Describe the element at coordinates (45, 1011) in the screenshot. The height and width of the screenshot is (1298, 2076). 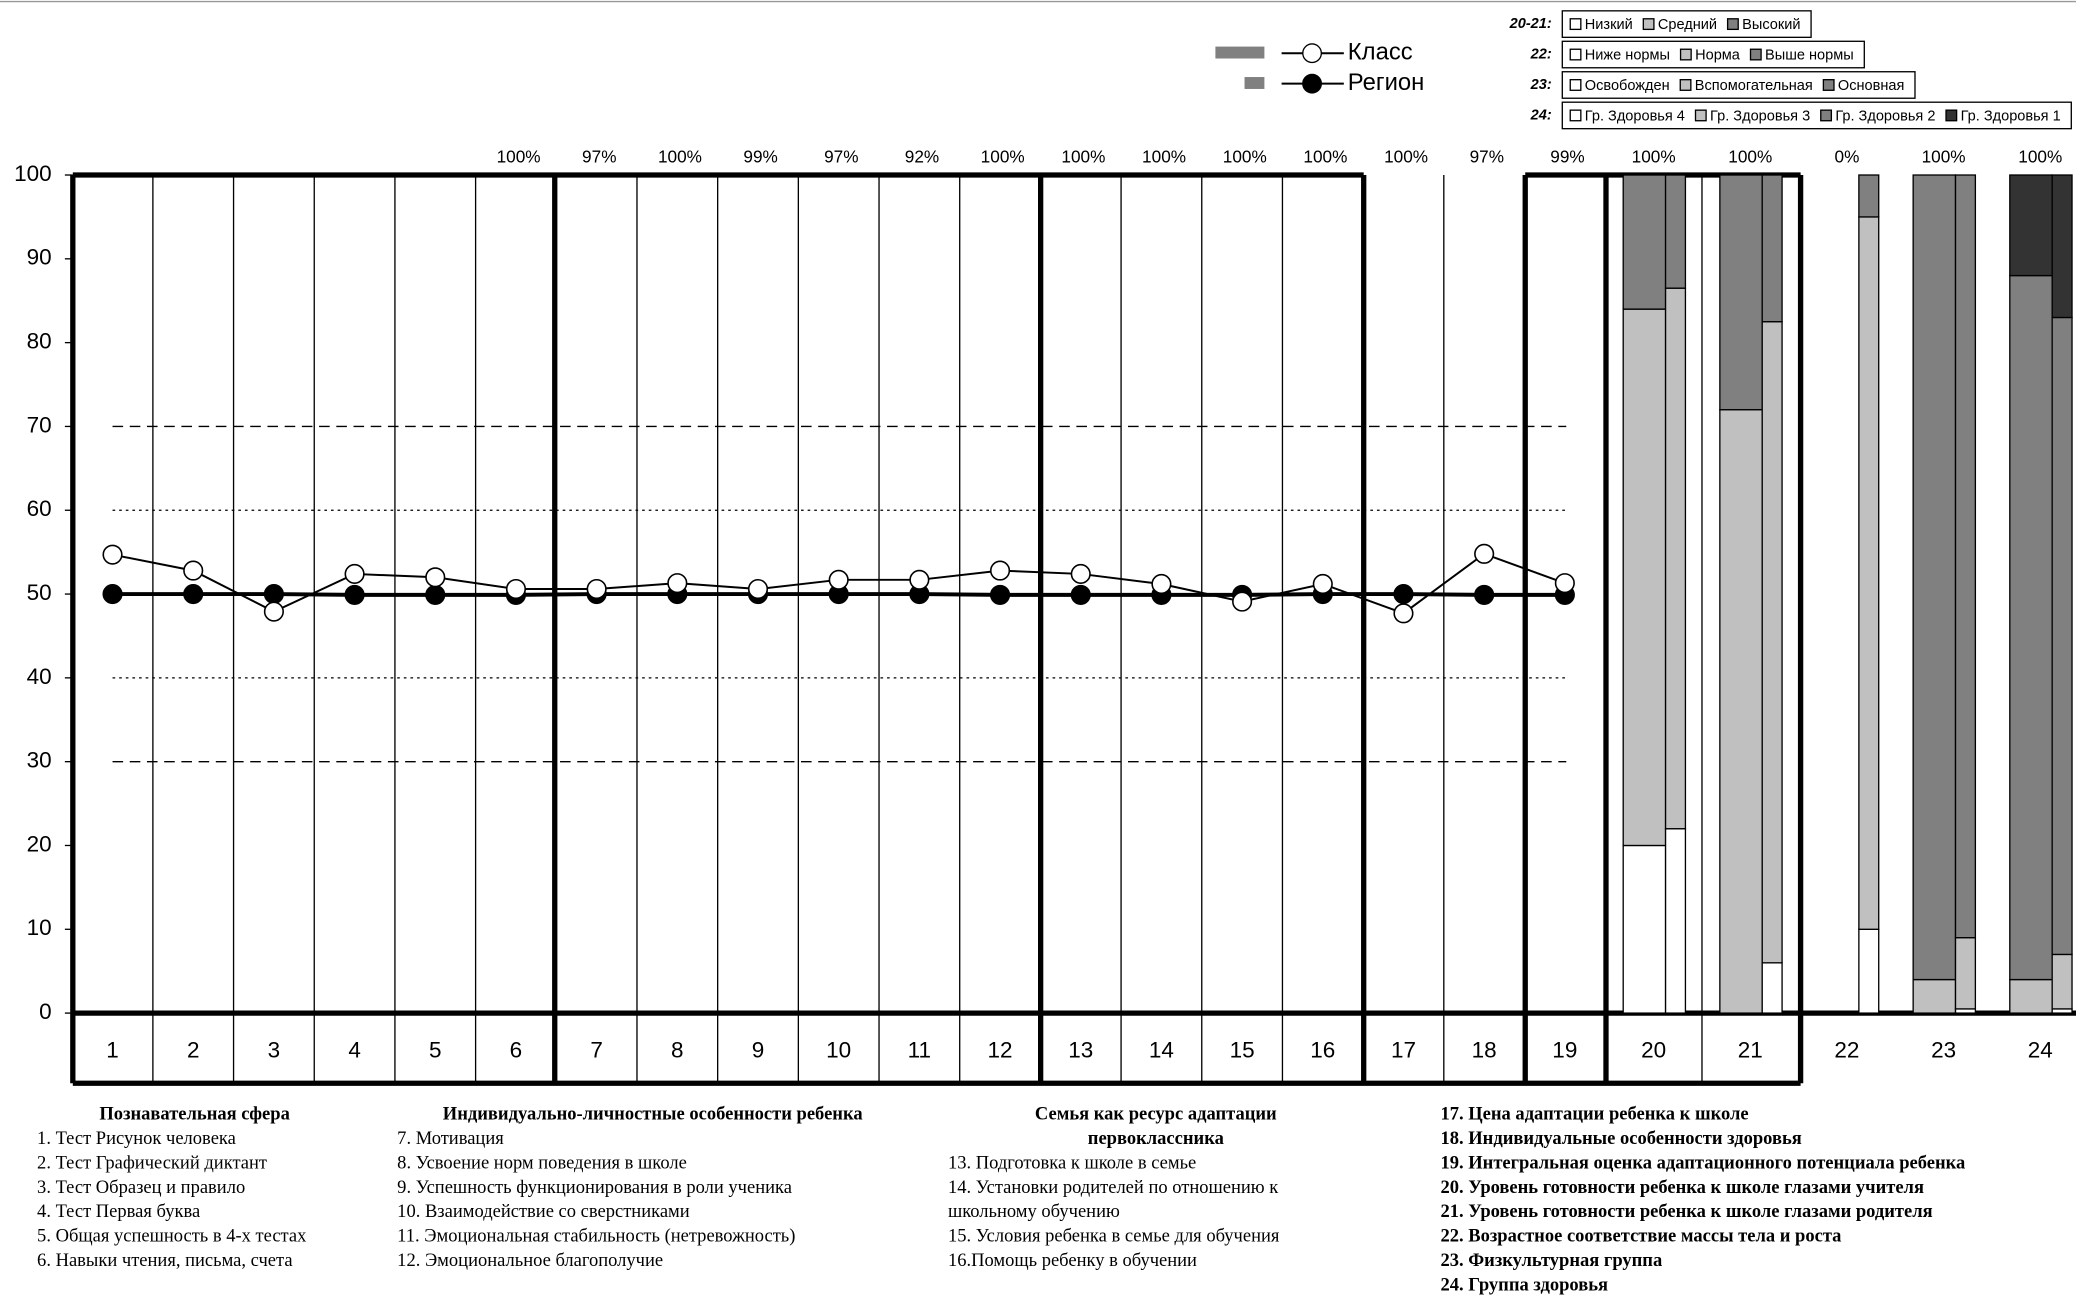
I see `y-tick-label: 0` at that location.